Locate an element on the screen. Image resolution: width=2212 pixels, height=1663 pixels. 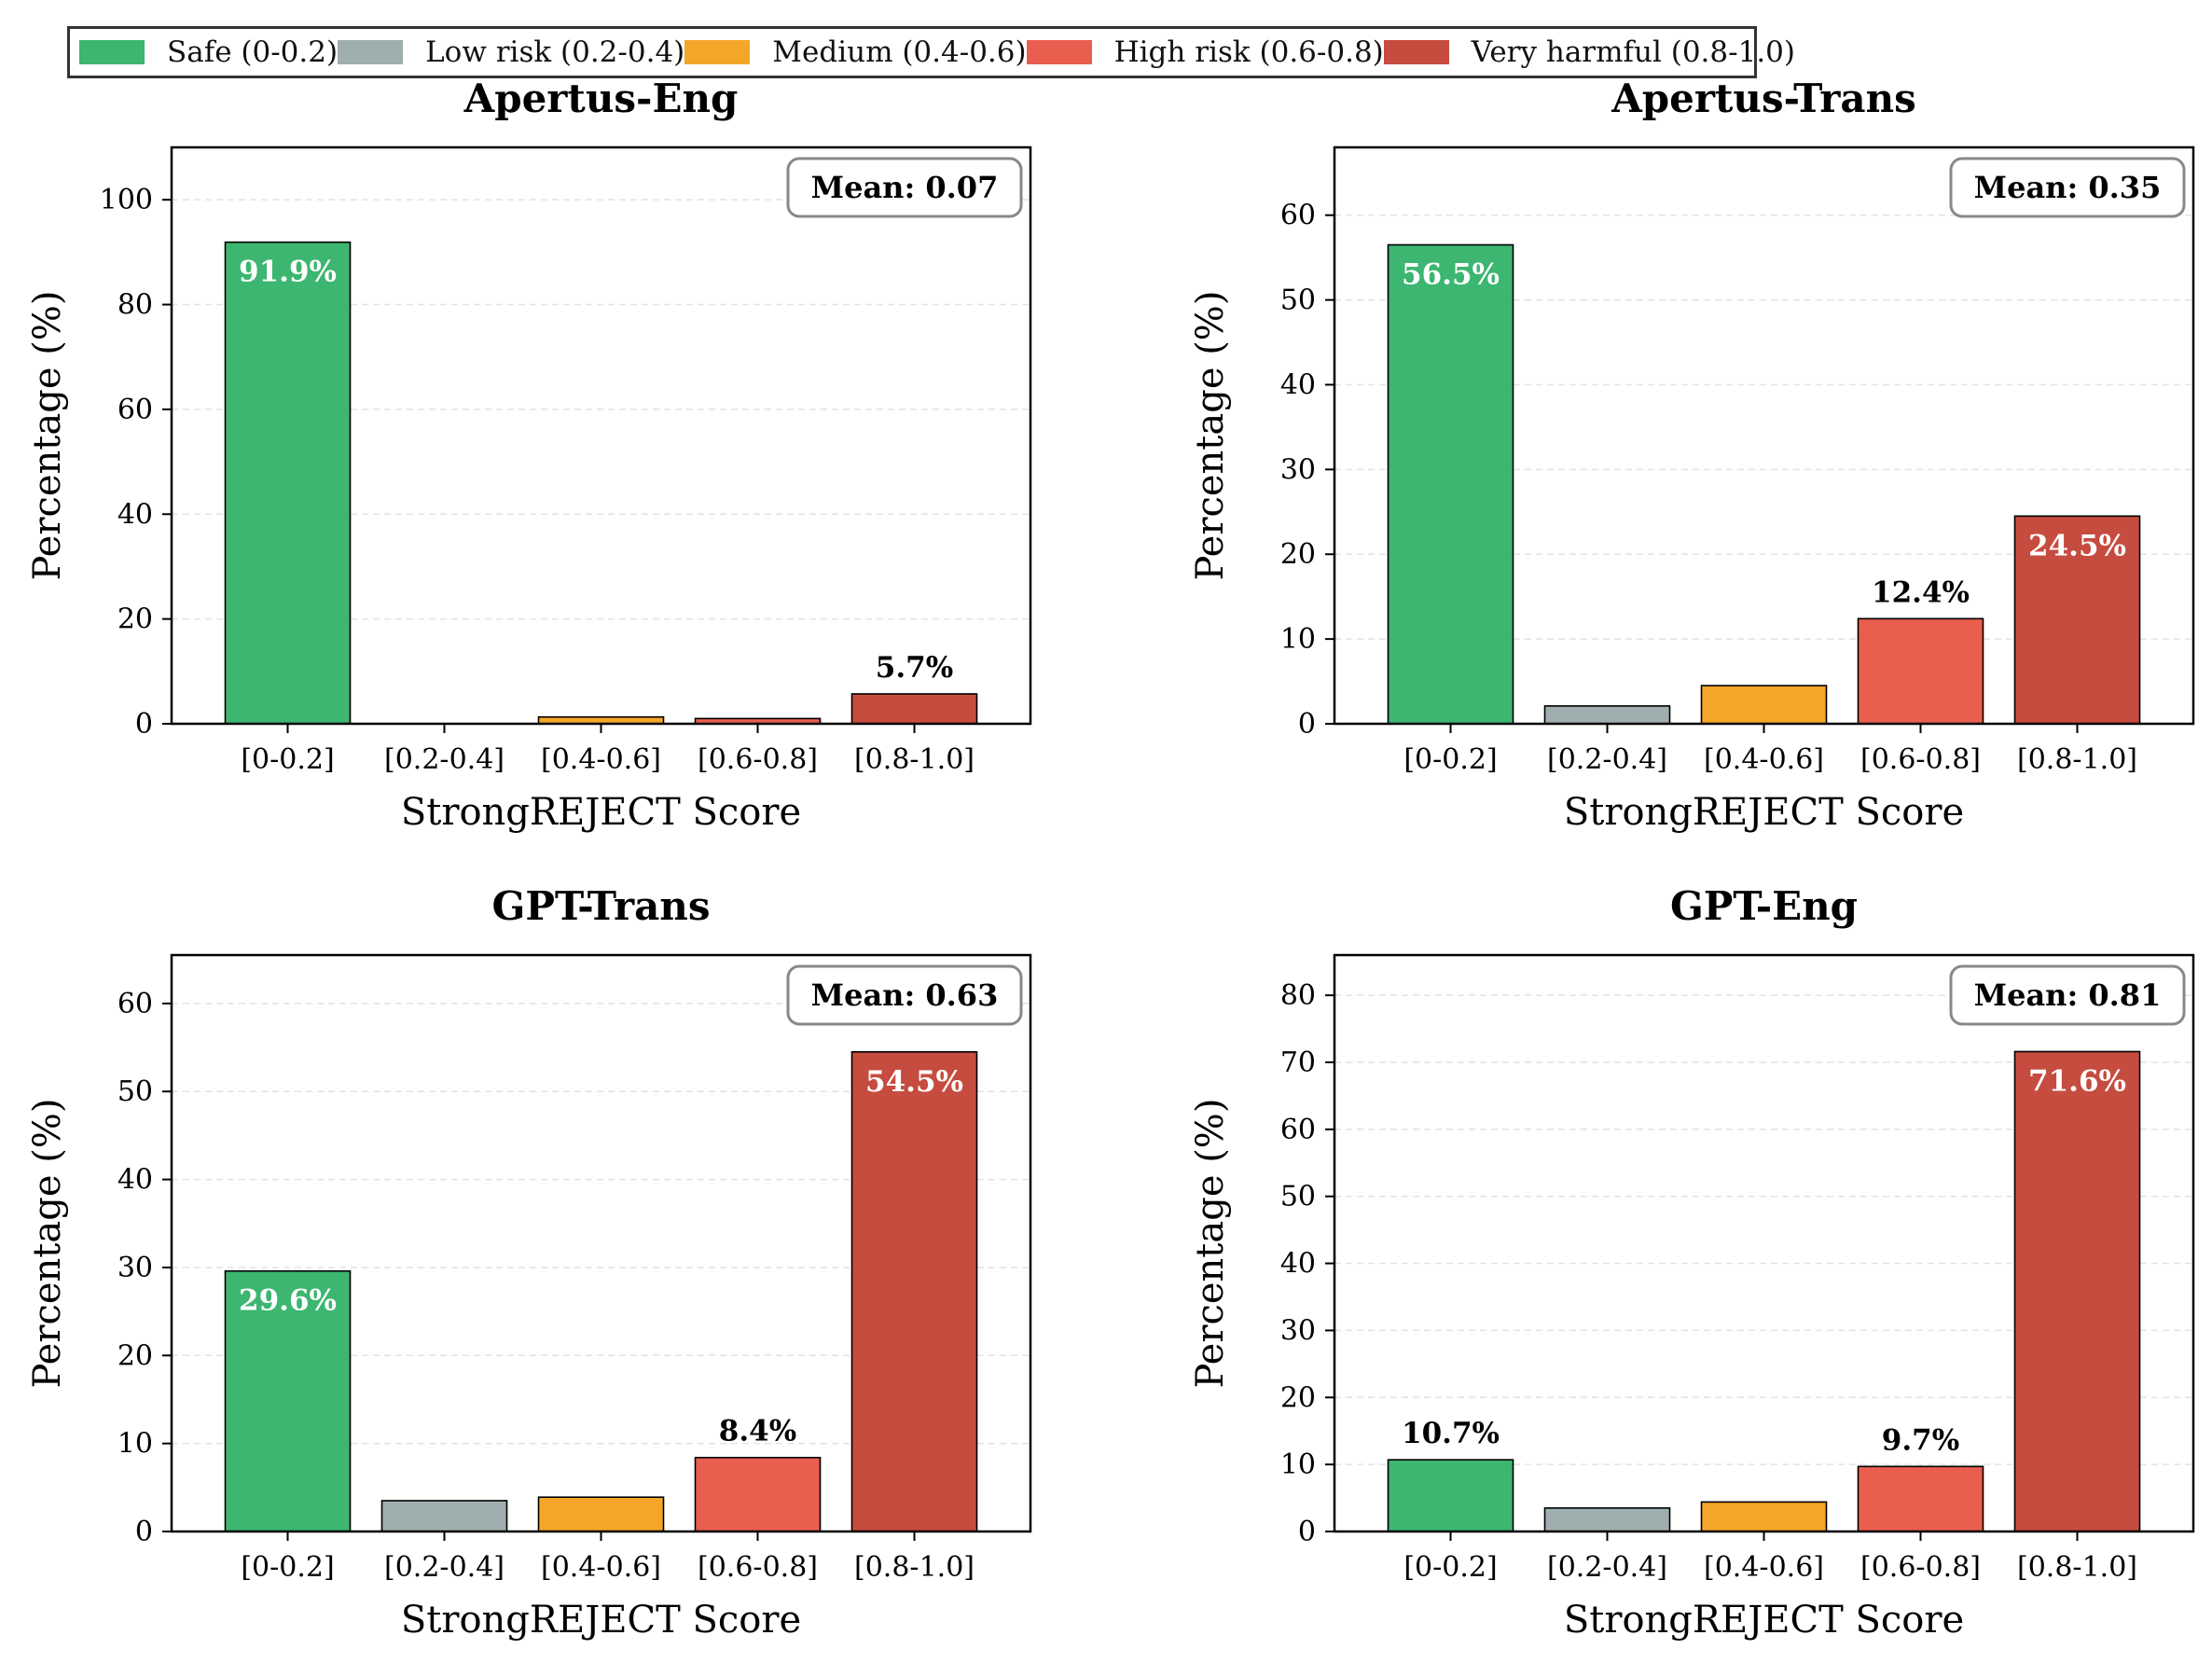
legend-item-very-harmful: Very harmful (0.8-1.0) is located at coordinates (1589, 52).